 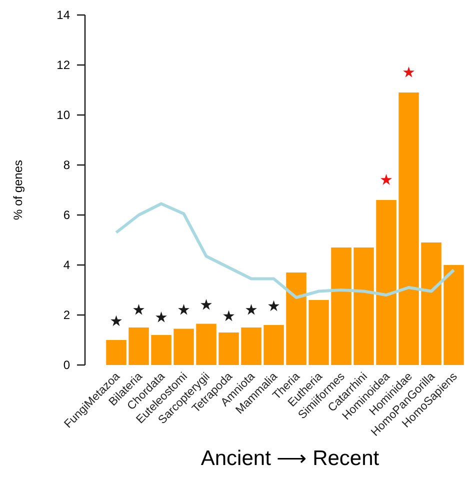 What do you see at coordinates (66, 215) in the screenshot?
I see `y-tick-label: 6` at bounding box center [66, 215].